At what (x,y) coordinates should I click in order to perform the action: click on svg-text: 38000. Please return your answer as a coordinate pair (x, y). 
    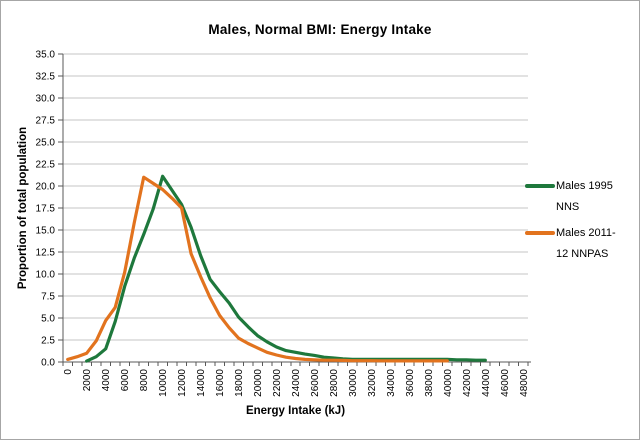
    Looking at the image, I should click on (429, 383).